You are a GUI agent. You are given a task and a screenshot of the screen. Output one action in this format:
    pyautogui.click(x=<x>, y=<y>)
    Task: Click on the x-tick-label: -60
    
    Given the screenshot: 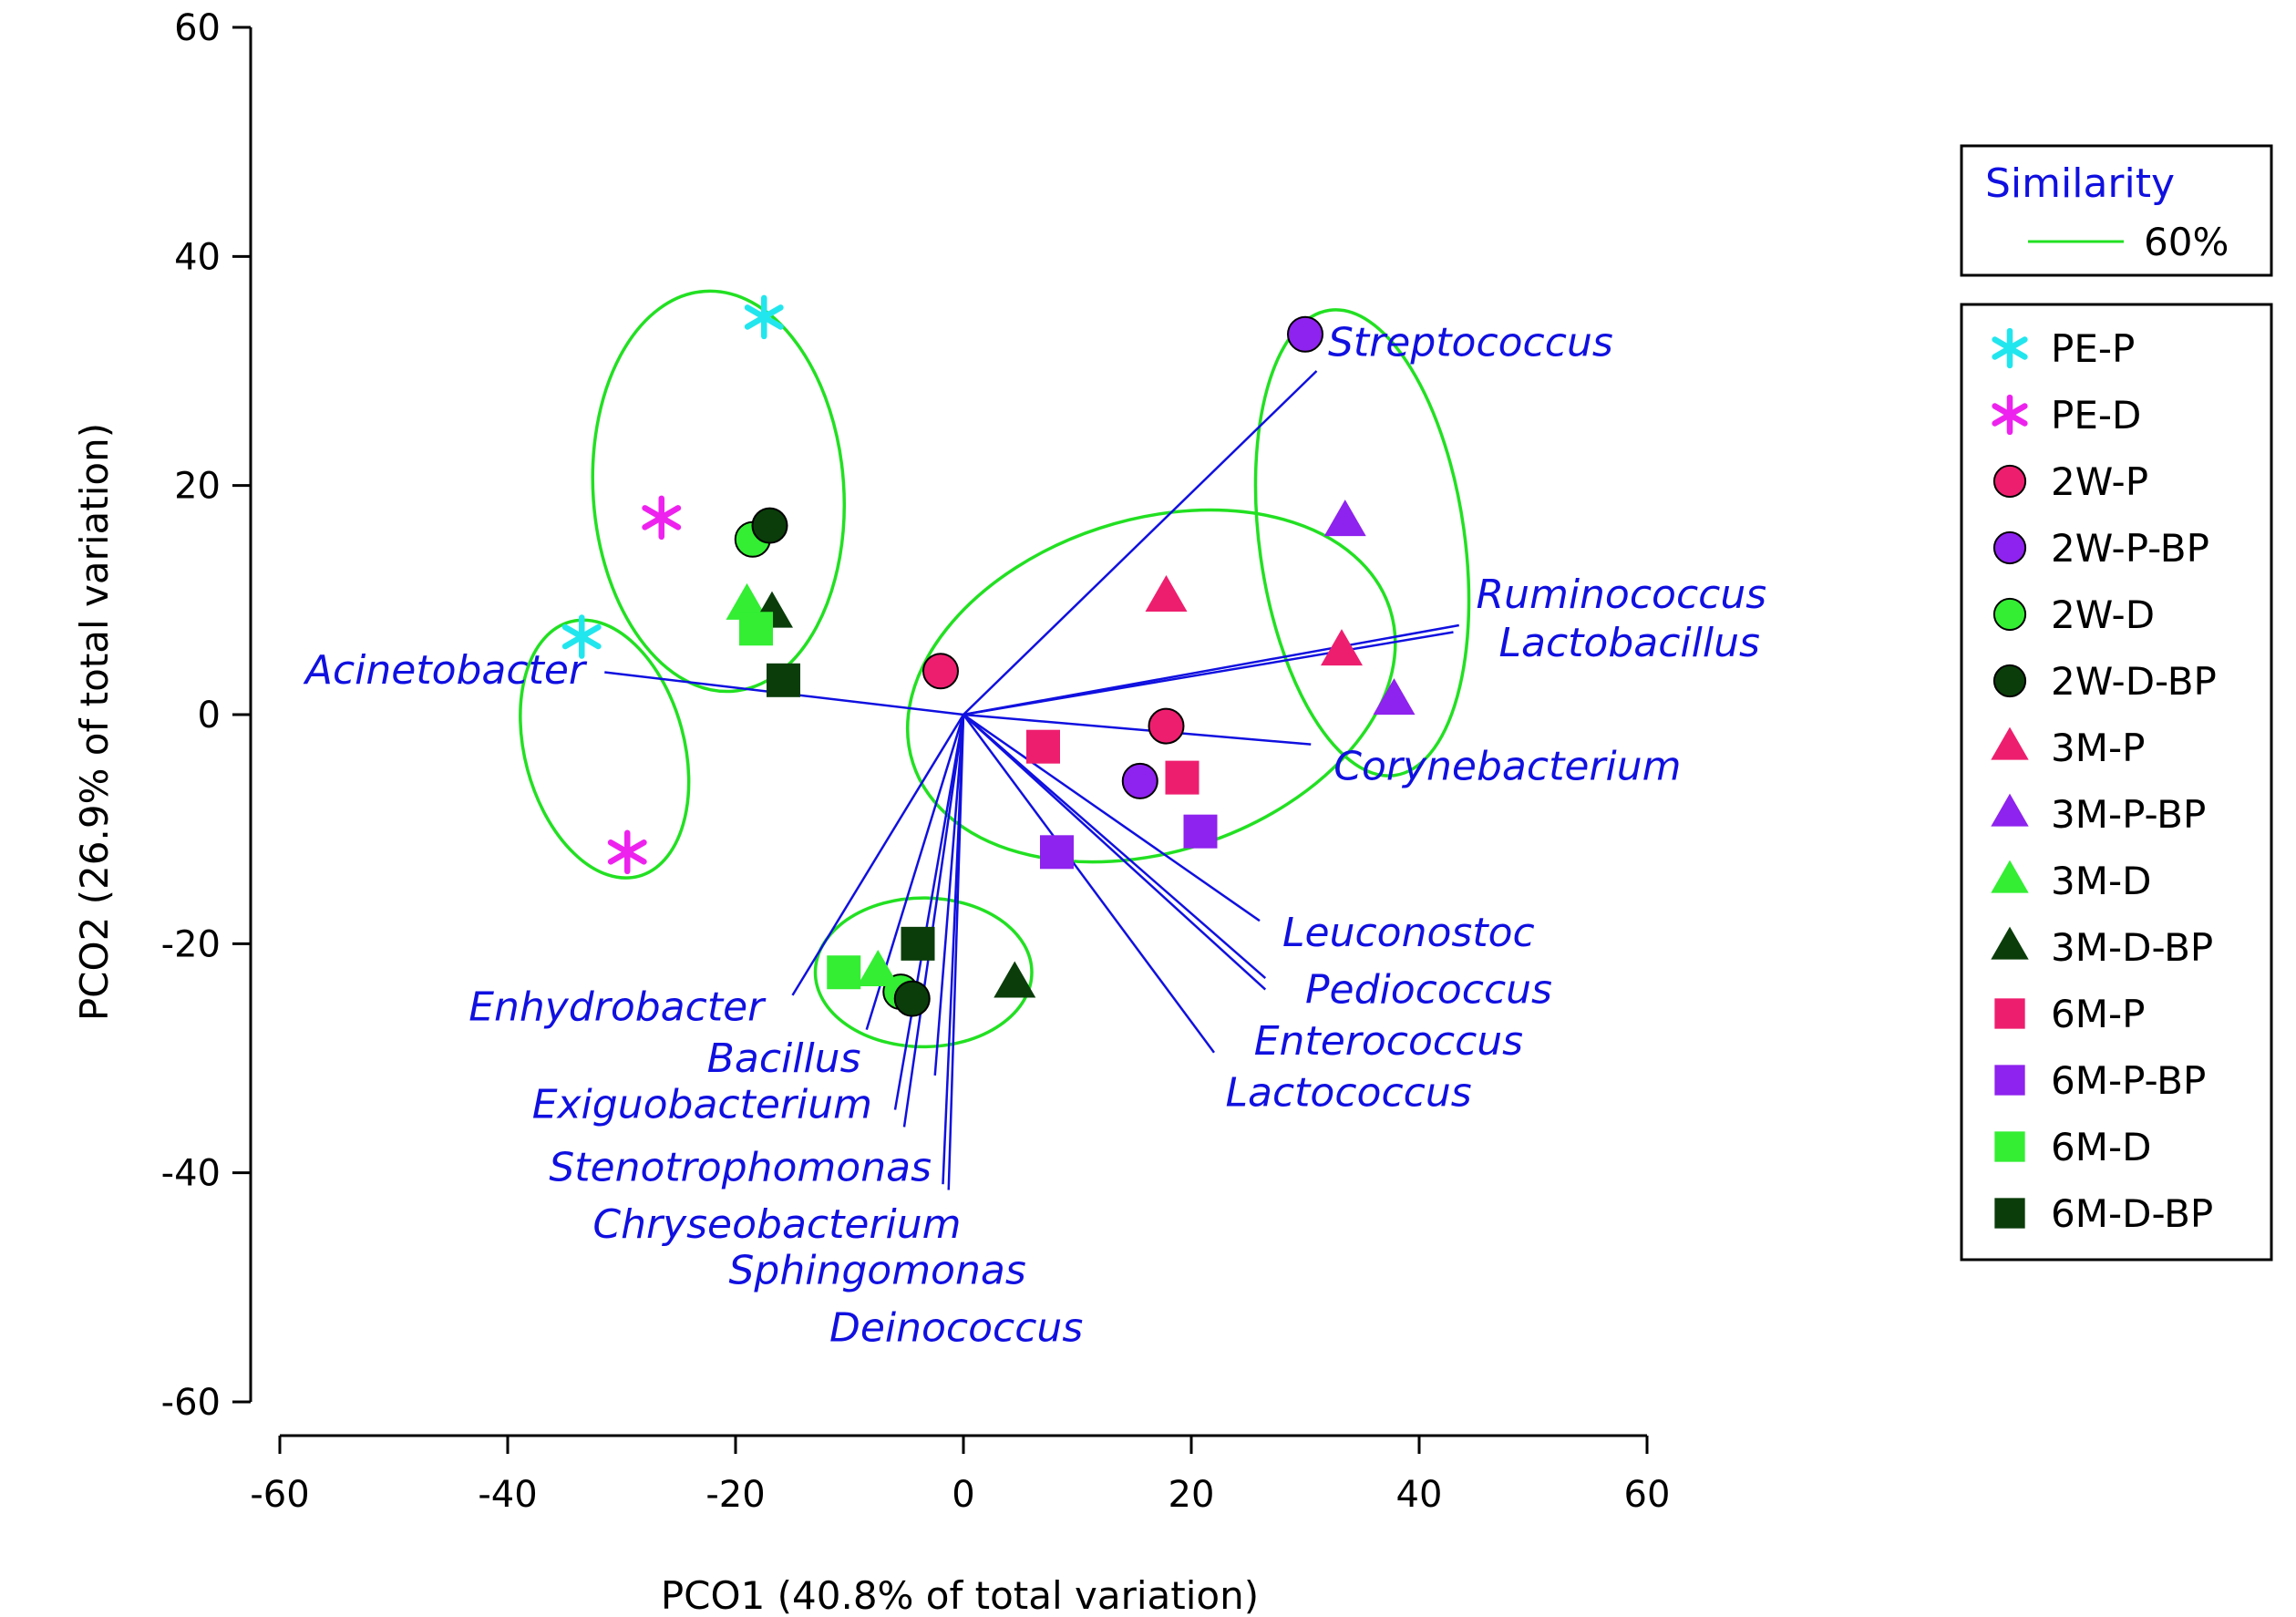 What is the action you would take?
    pyautogui.click(x=279, y=1495)
    